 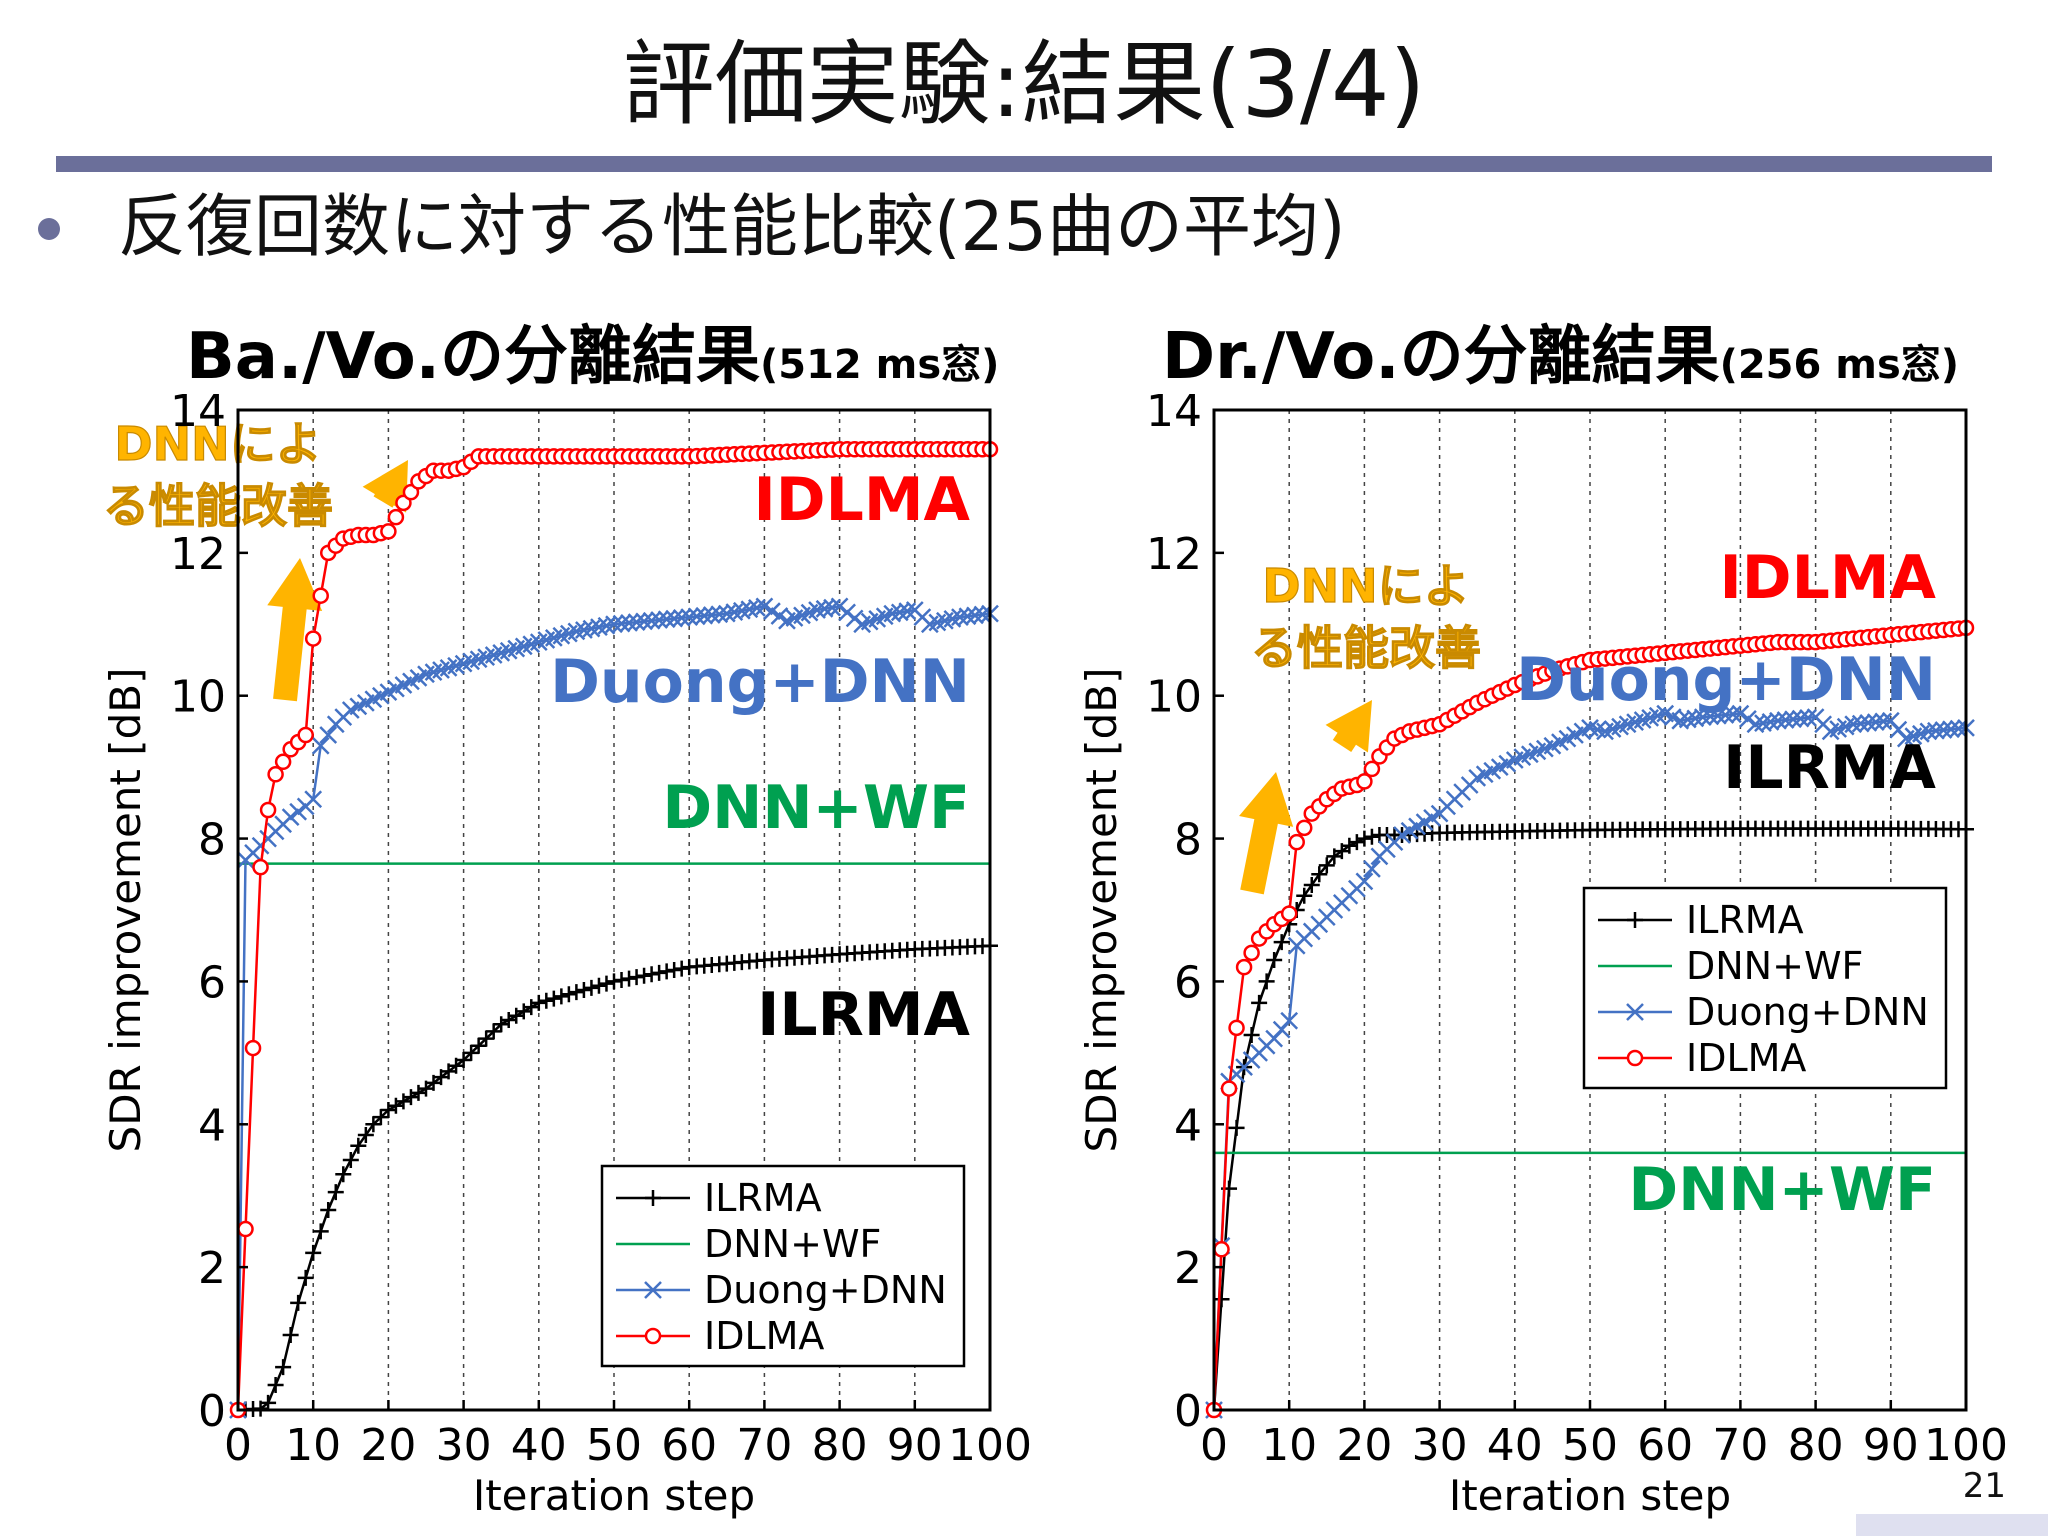 What do you see at coordinates (212, 1411) in the screenshot?
I see `y-tick-label: 0` at bounding box center [212, 1411].